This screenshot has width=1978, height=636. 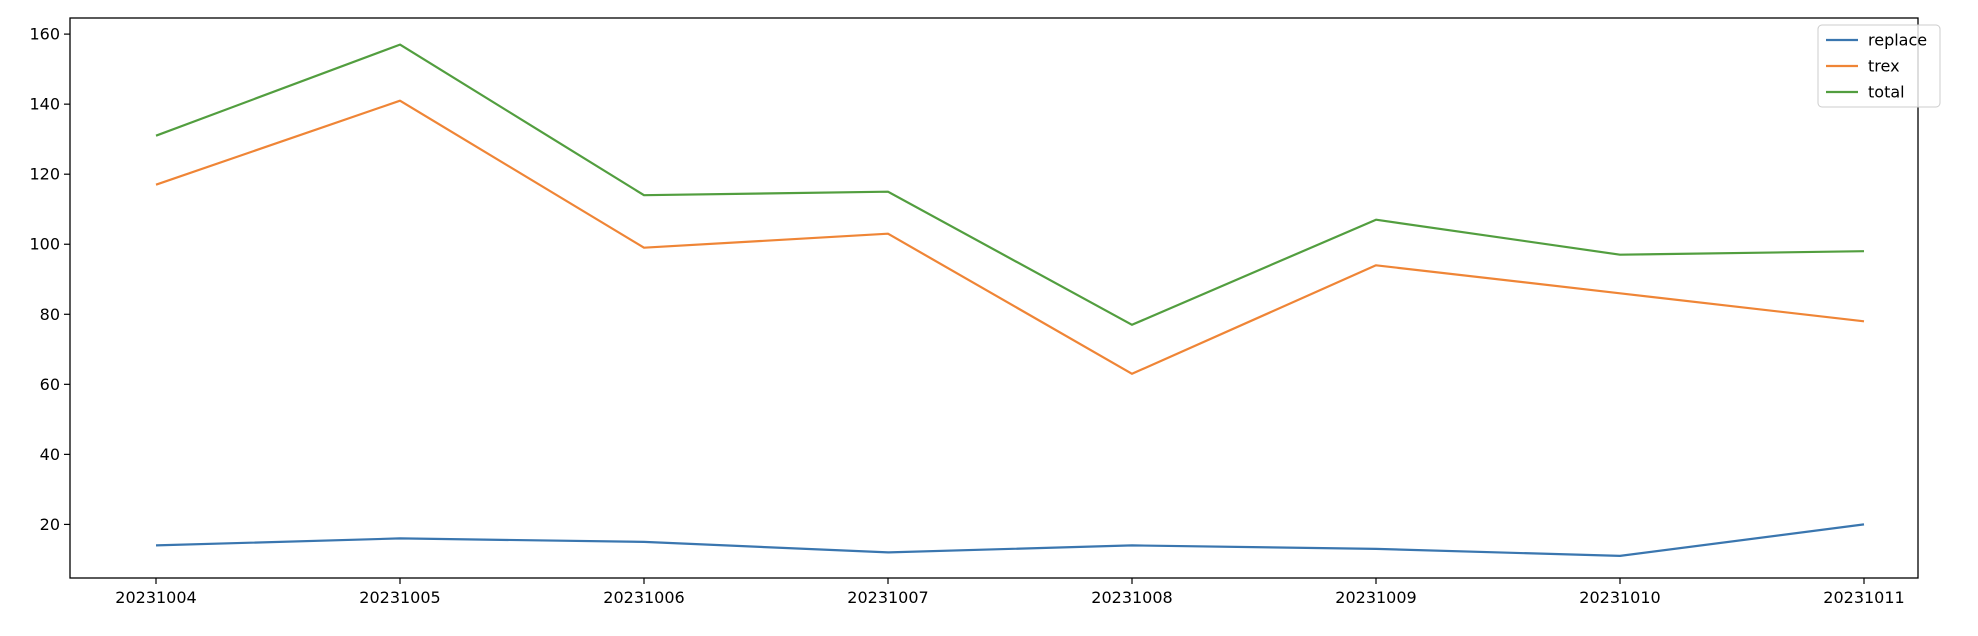 I want to click on legend: replace trex total, so click(x=1879, y=66).